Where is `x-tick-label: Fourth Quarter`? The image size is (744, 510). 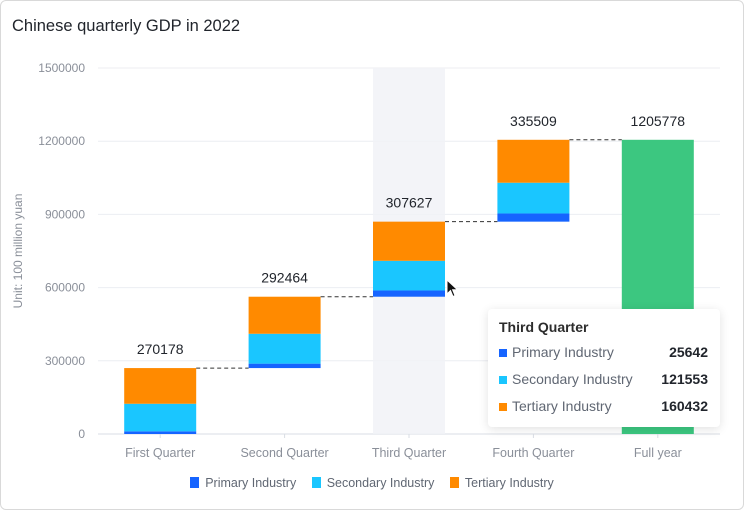 x-tick-label: Fourth Quarter is located at coordinates (533, 453).